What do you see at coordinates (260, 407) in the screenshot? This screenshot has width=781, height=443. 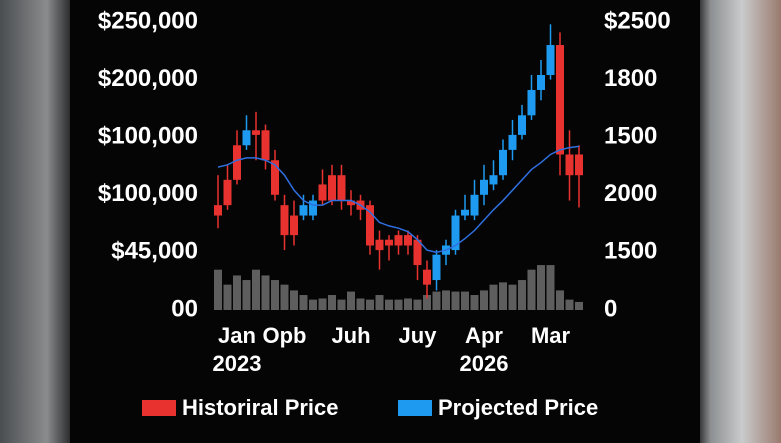 I see `legend-label: Historiral Price` at bounding box center [260, 407].